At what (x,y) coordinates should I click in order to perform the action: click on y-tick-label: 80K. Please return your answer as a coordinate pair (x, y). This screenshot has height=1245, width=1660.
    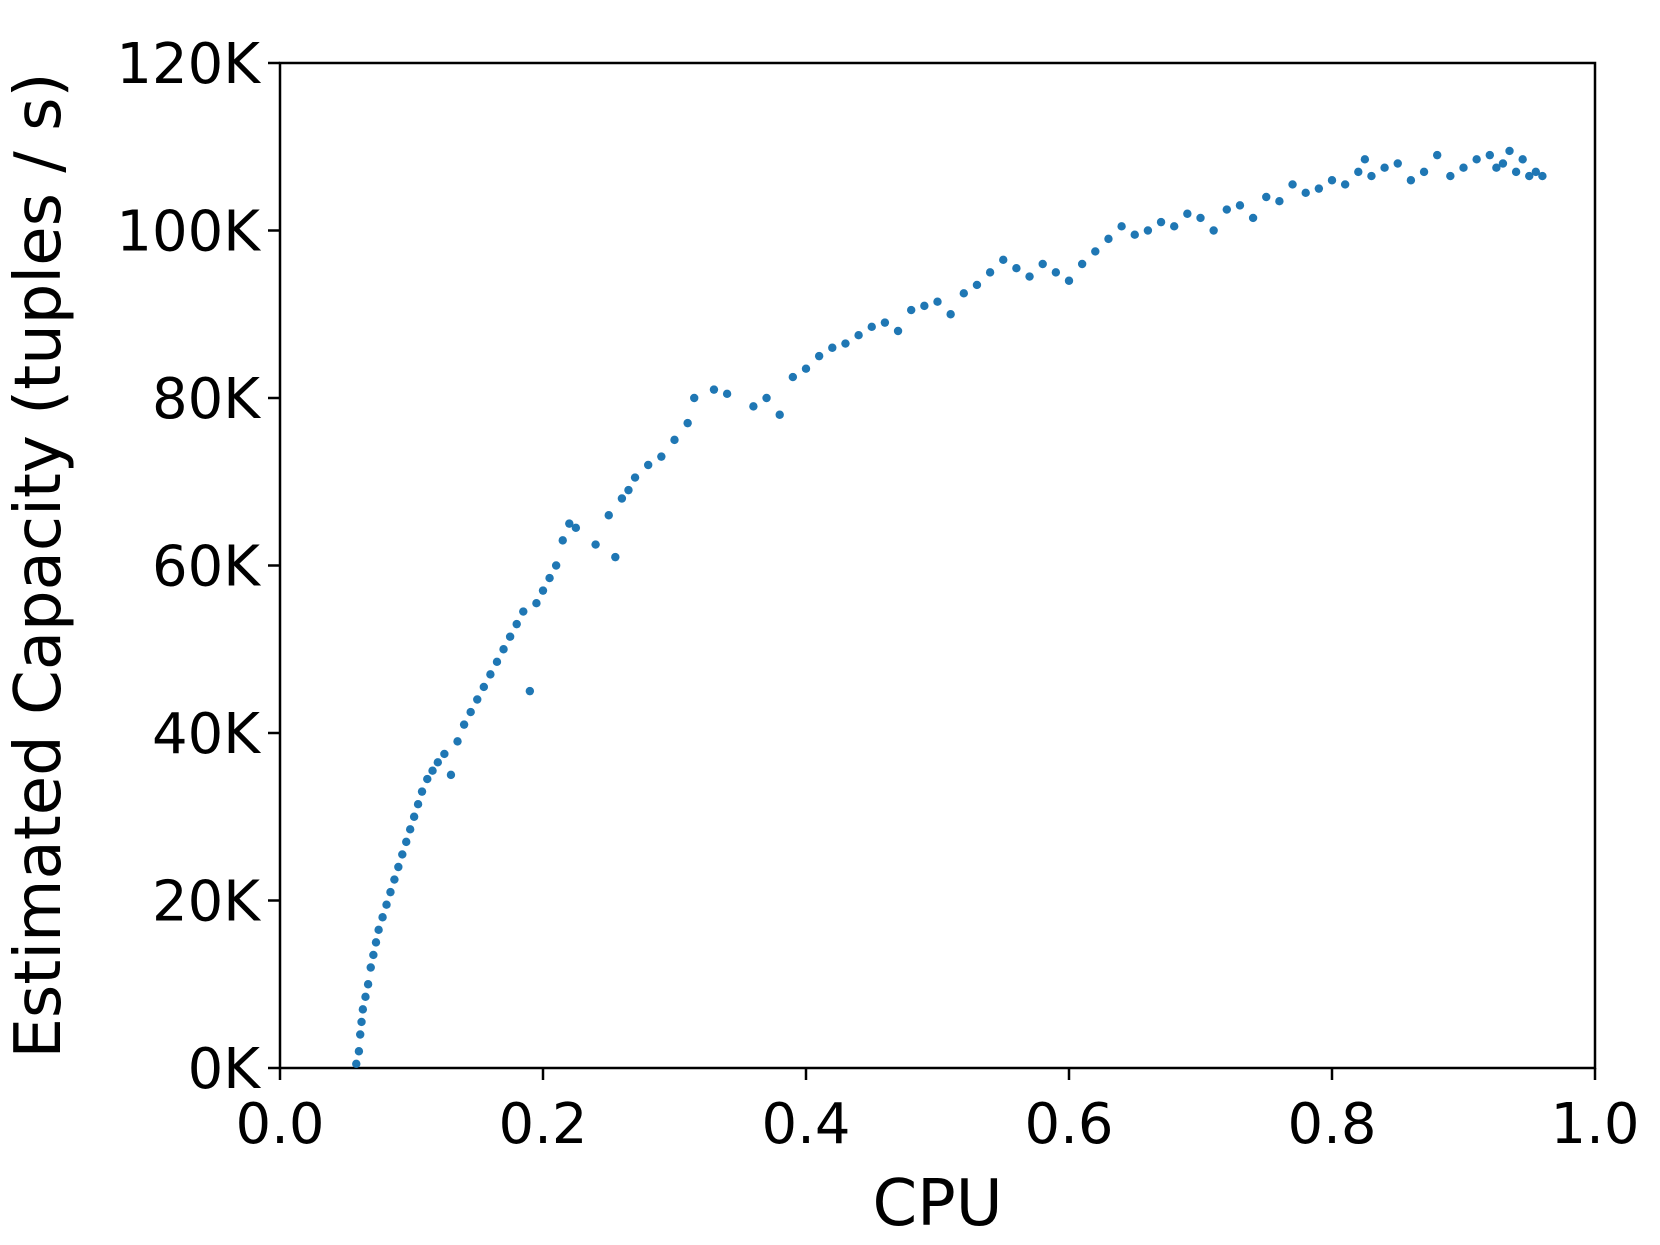
    Looking at the image, I should click on (206, 399).